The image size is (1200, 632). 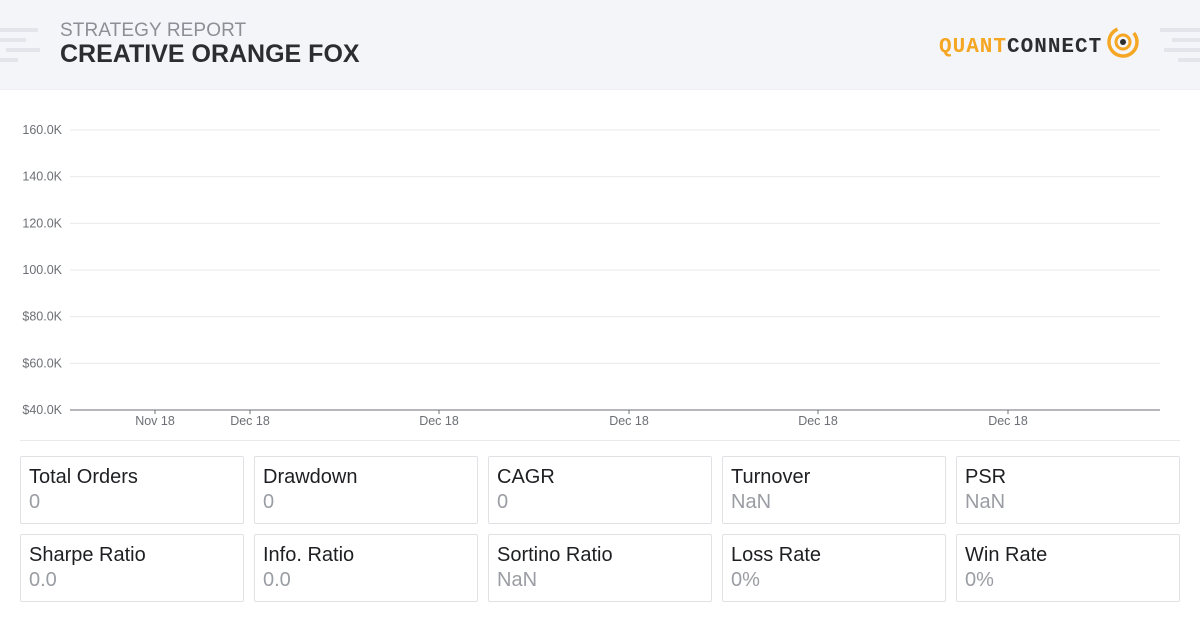 I want to click on stat-label: Turnover, so click(x=771, y=477).